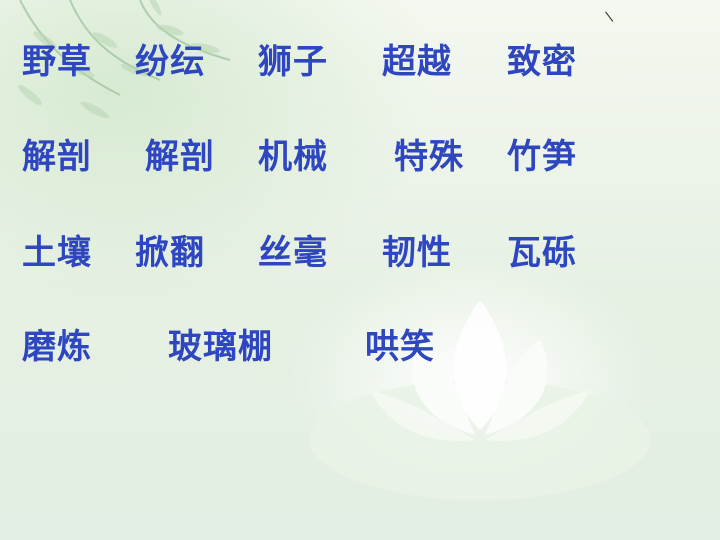  What do you see at coordinates (542, 62) in the screenshot?
I see `word-row1-5: 致密` at bounding box center [542, 62].